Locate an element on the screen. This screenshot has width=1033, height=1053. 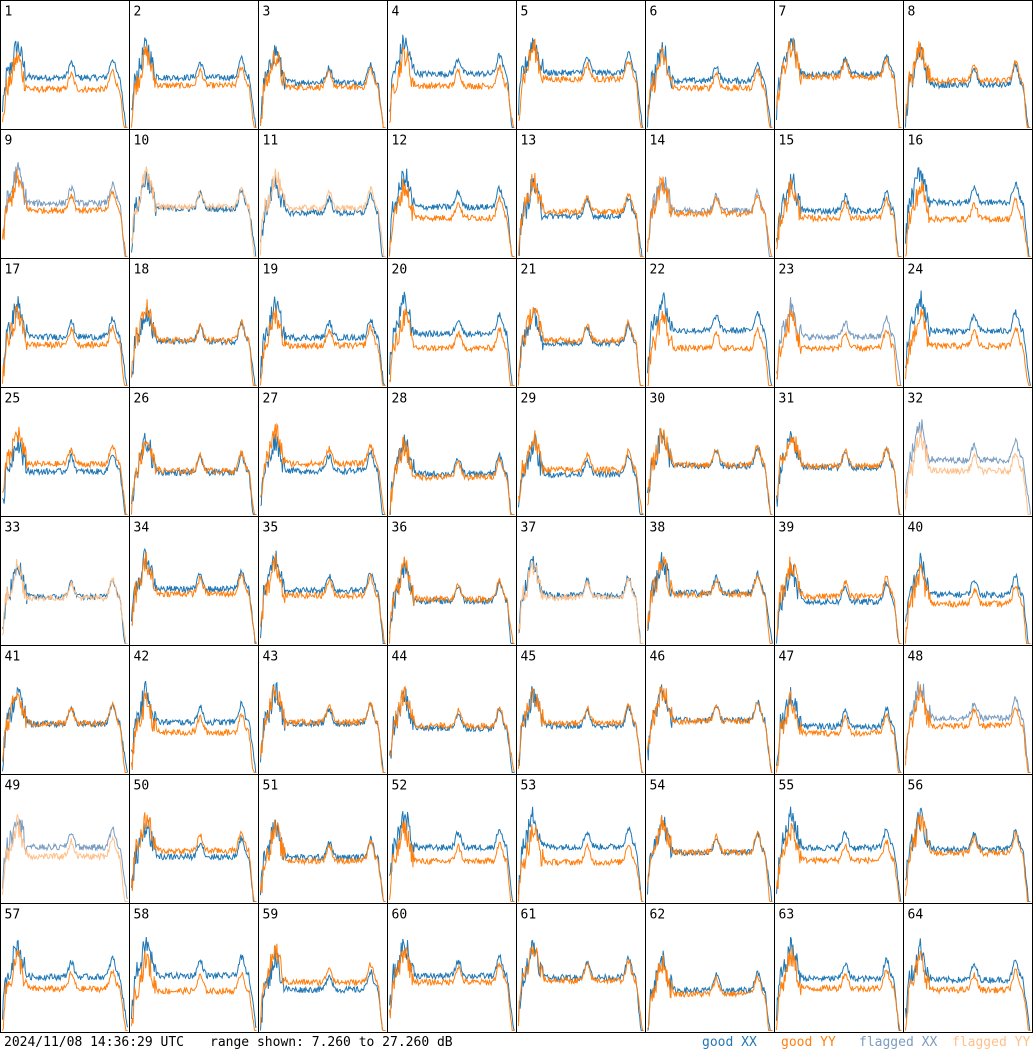
panel-57: 57 is located at coordinates (65, 968).